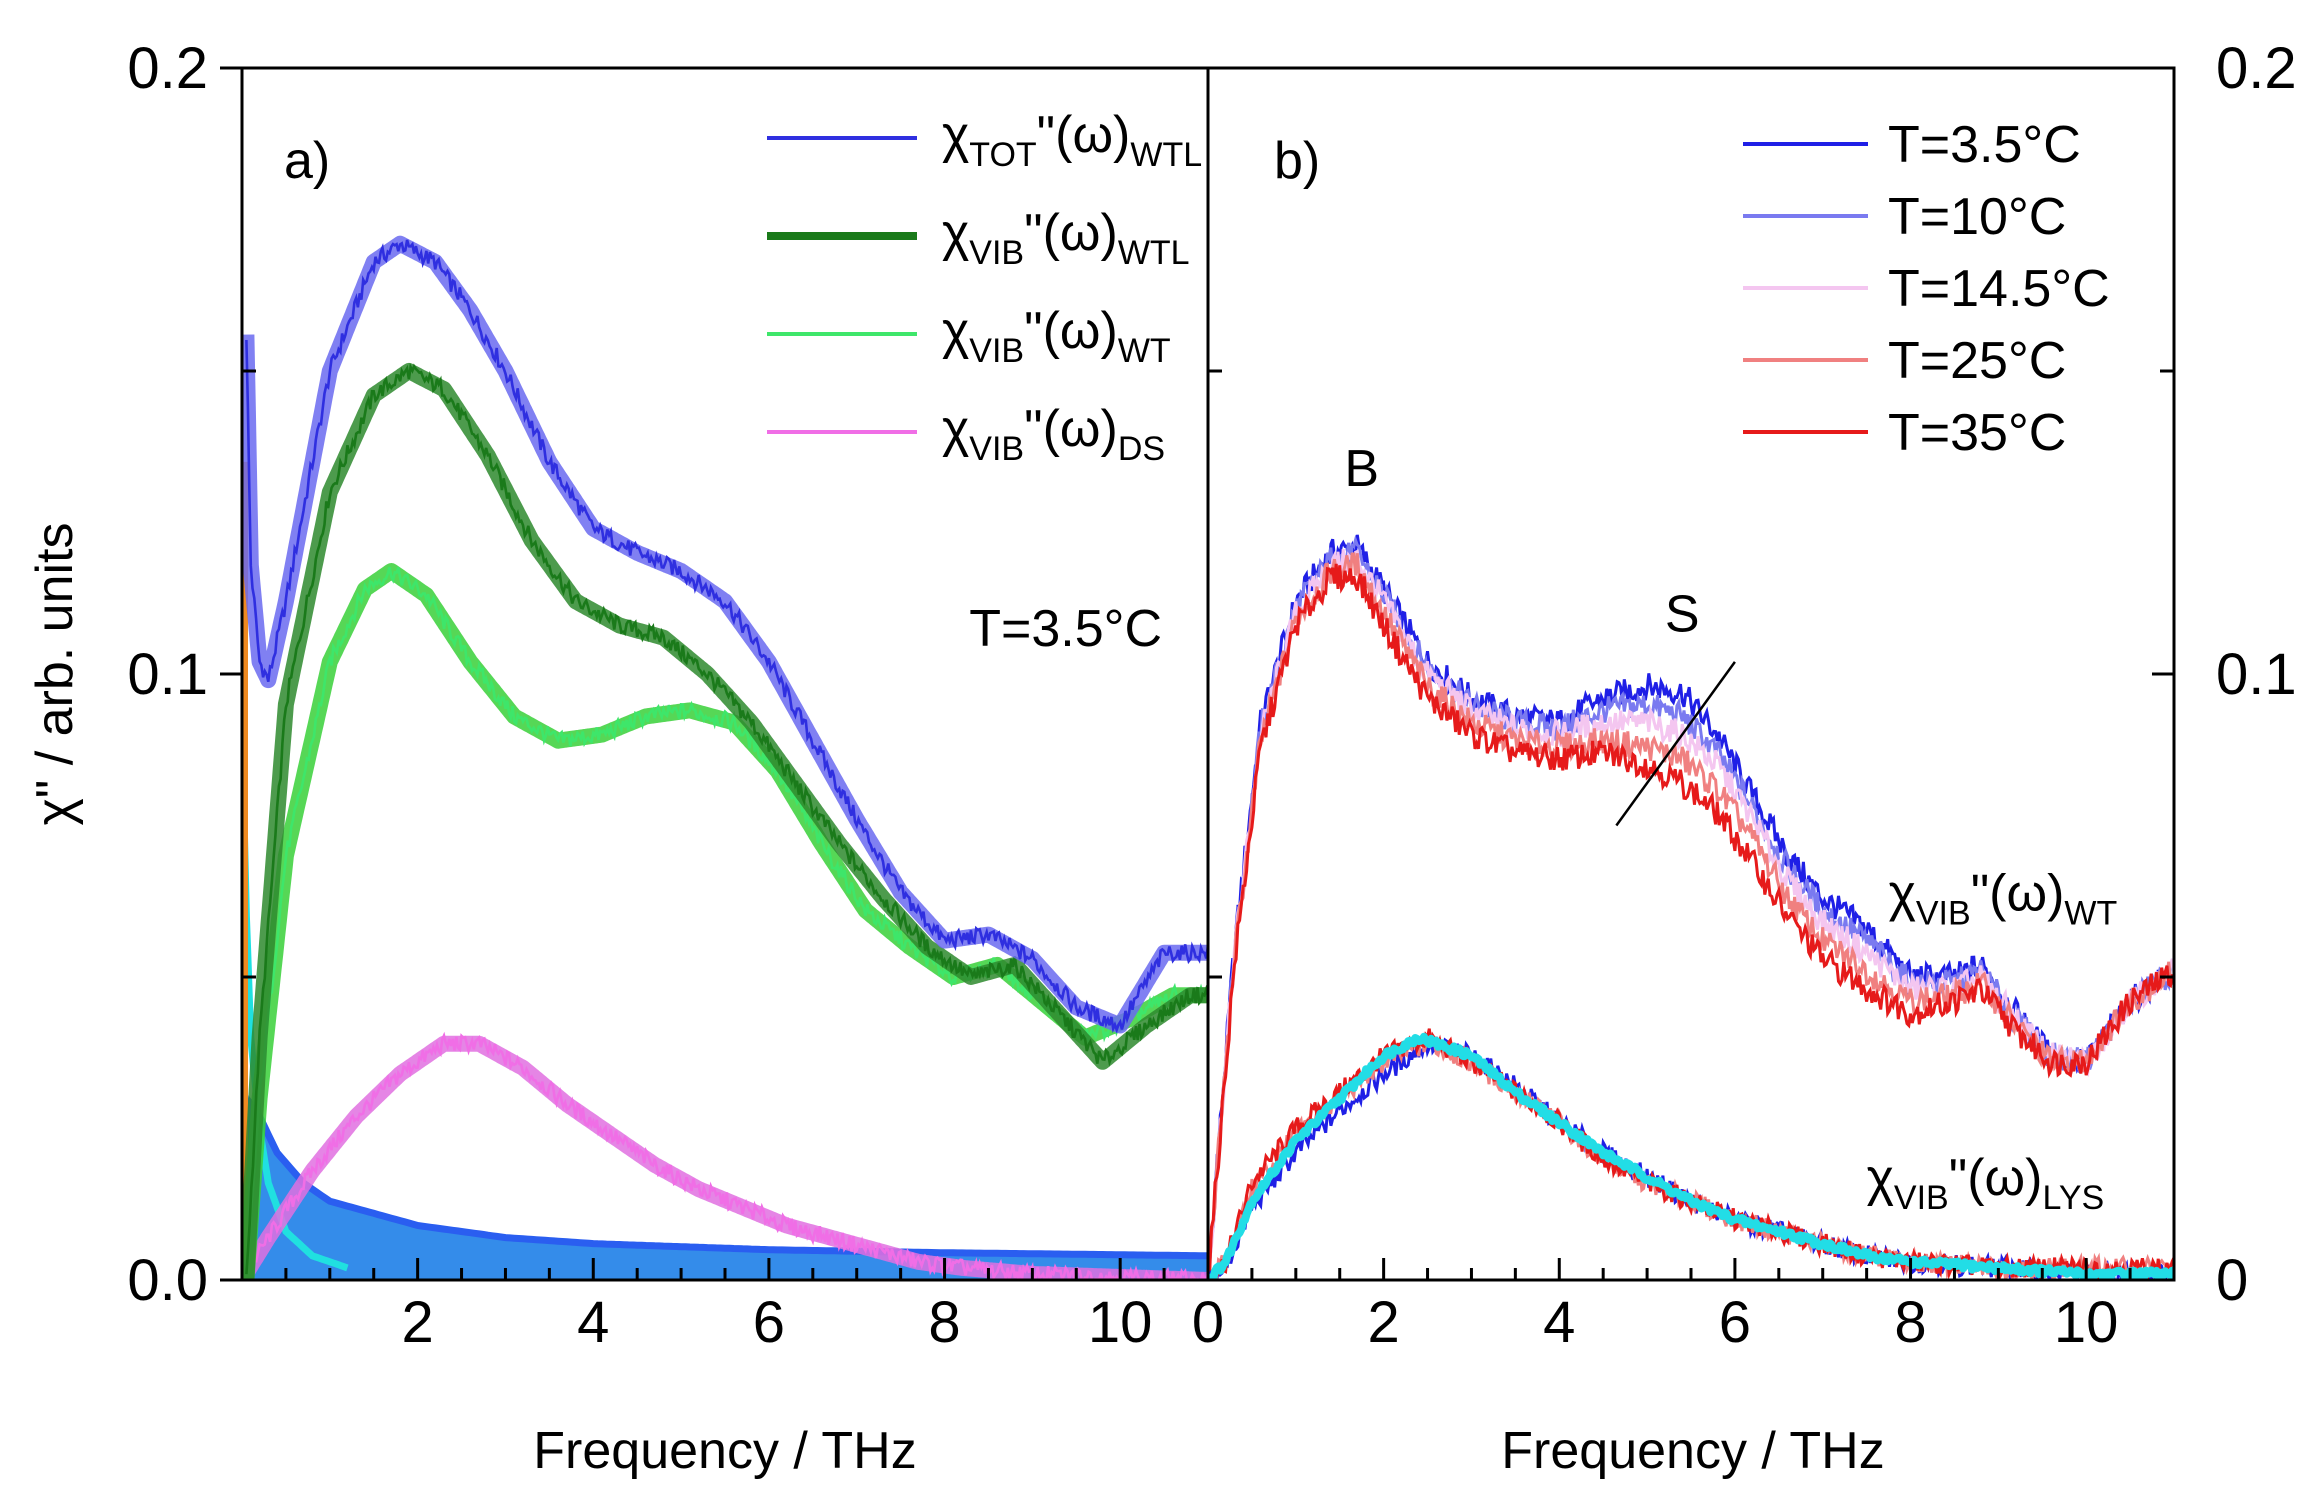 The height and width of the screenshot is (1504, 2316). I want to click on shift-arrow-line, so click(1675, 744).